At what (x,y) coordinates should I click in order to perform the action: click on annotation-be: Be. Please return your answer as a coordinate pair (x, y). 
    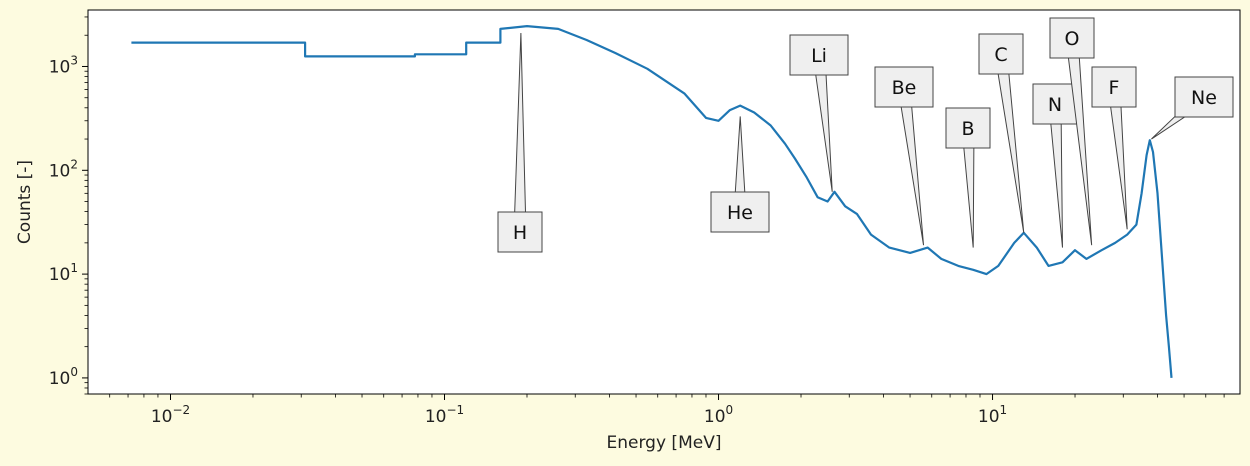
    Looking at the image, I should click on (904, 156).